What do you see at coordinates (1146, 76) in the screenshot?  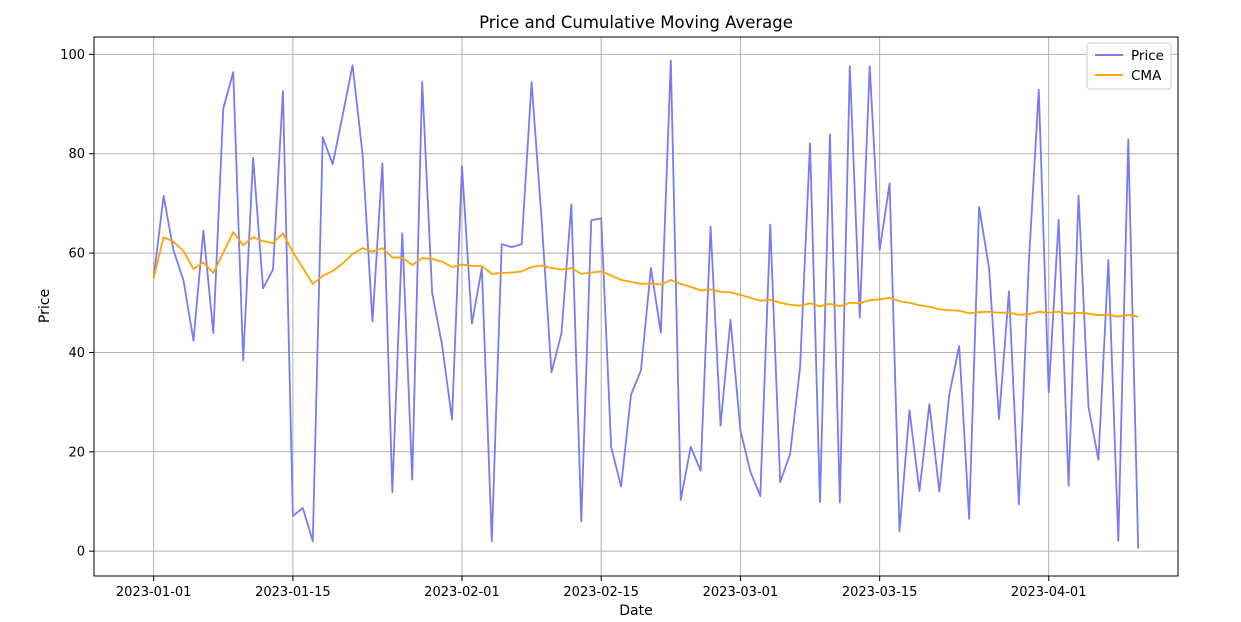 I see `legend-label-cma: CMA` at bounding box center [1146, 76].